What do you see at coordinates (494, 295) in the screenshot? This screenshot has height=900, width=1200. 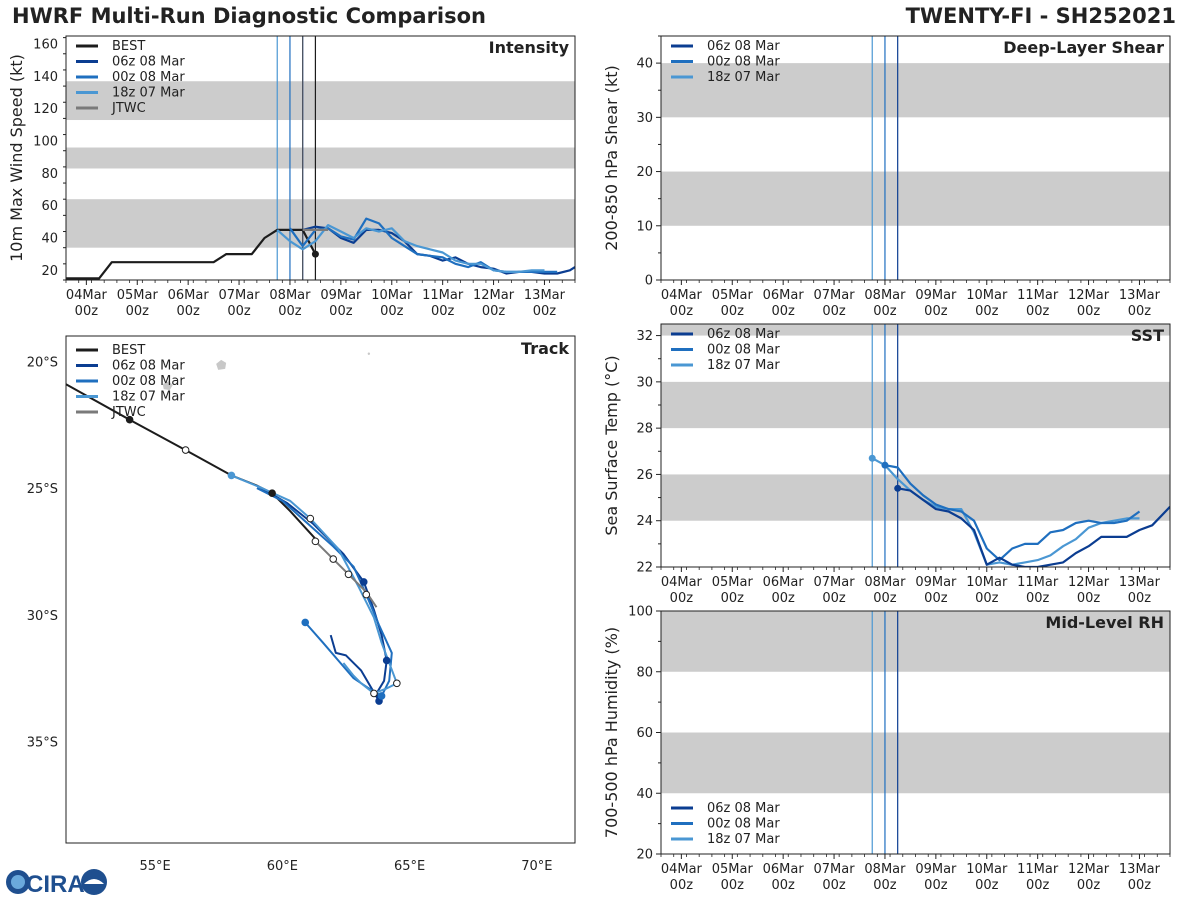 I see `intensity-xtick-label-date: 12Mar` at bounding box center [494, 295].